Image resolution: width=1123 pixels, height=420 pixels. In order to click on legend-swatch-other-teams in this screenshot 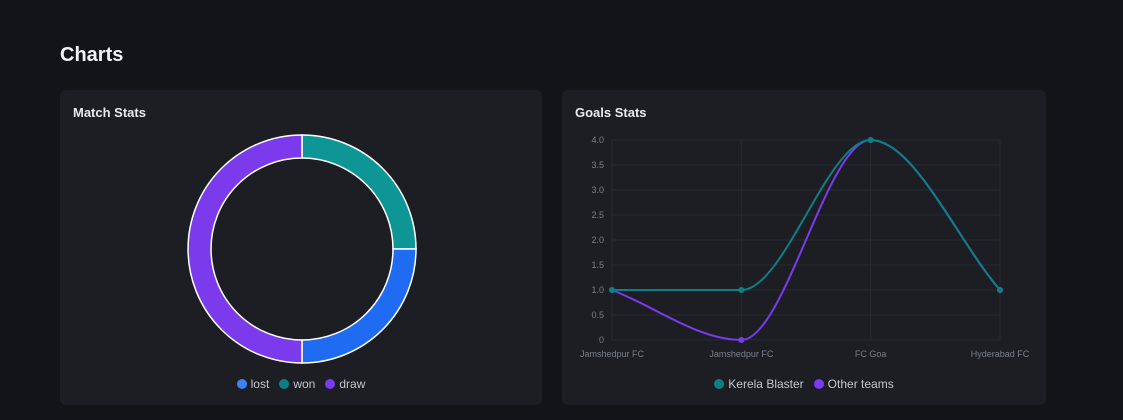, I will do `click(818, 384)`.